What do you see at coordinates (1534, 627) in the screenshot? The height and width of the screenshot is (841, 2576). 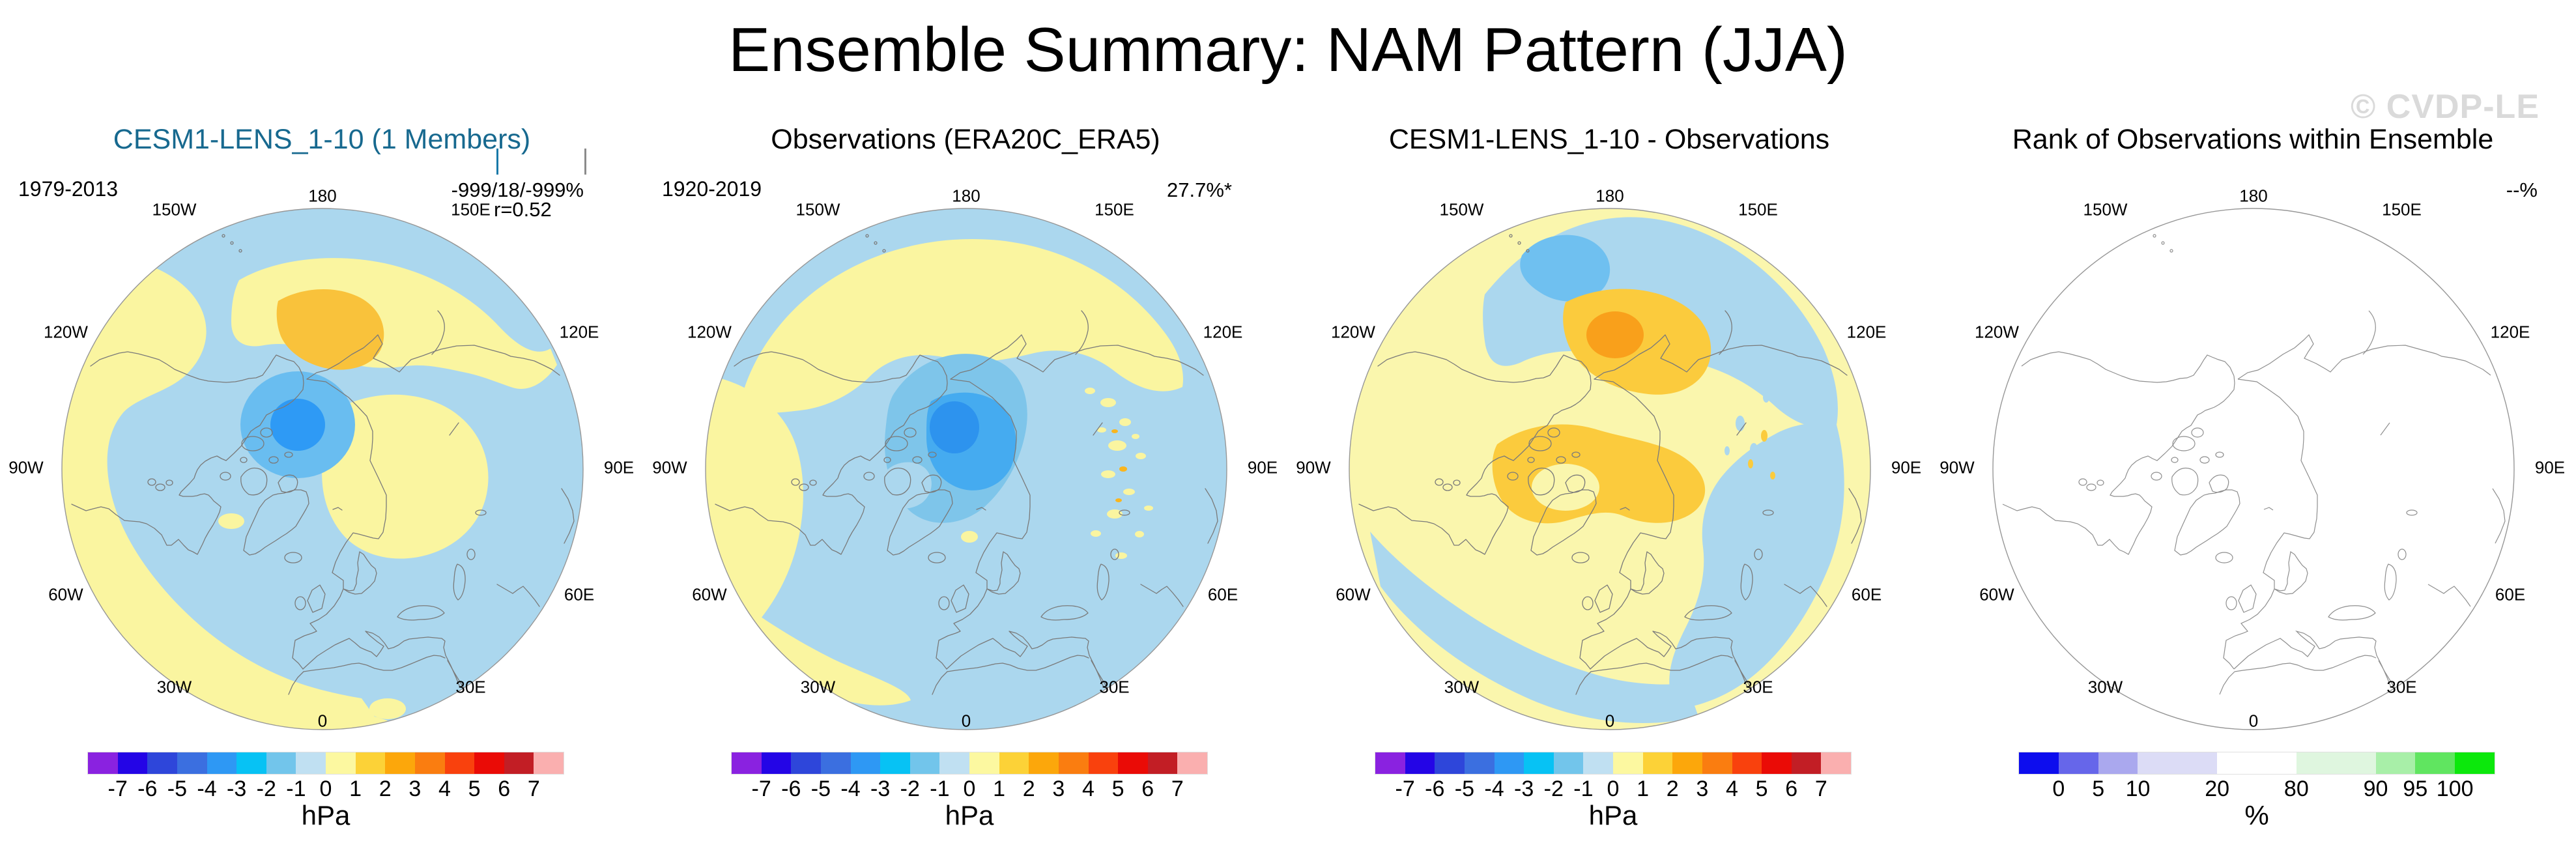 I see `diff-negative-southwest` at bounding box center [1534, 627].